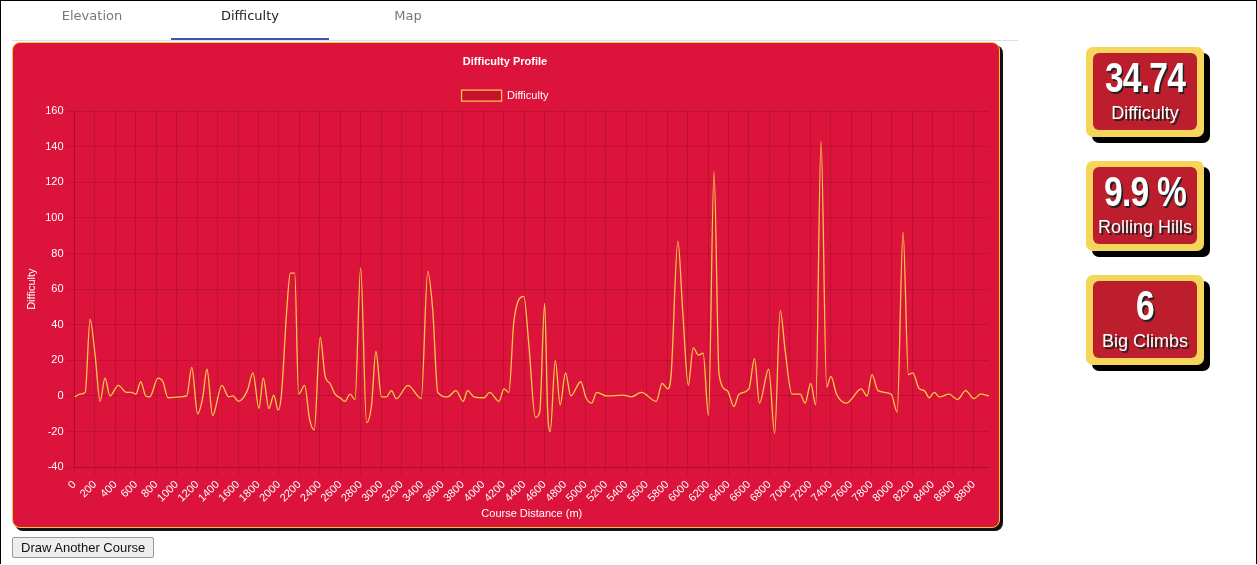  What do you see at coordinates (88, 488) in the screenshot?
I see `x-tick-label: 200` at bounding box center [88, 488].